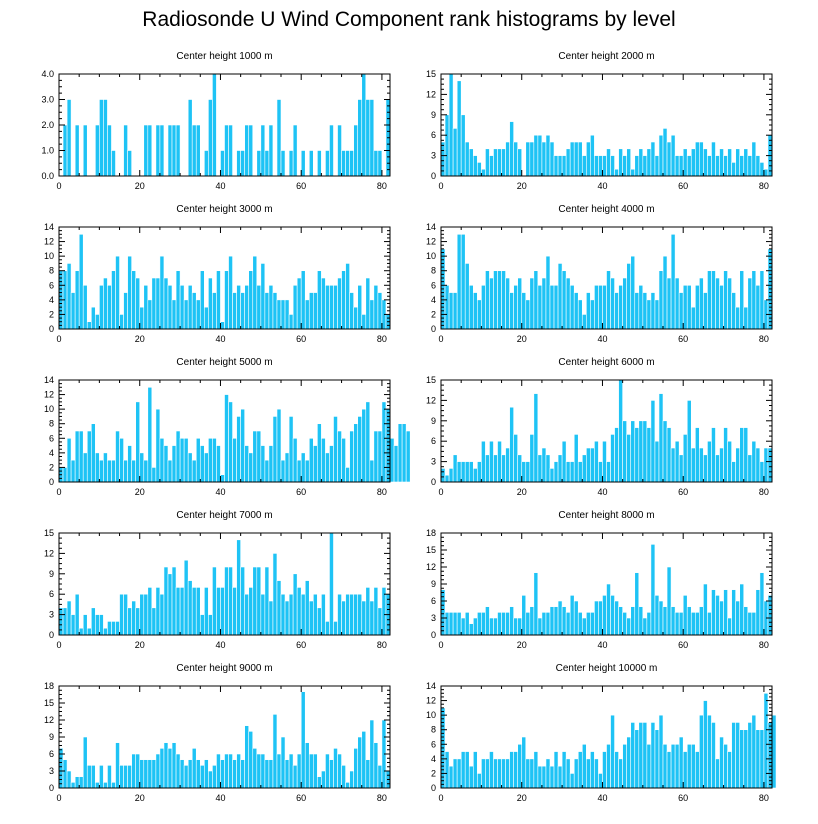 The width and height of the screenshot is (818, 824). What do you see at coordinates (51, 271) in the screenshot?
I see `y-tick-label: 8` at bounding box center [51, 271].